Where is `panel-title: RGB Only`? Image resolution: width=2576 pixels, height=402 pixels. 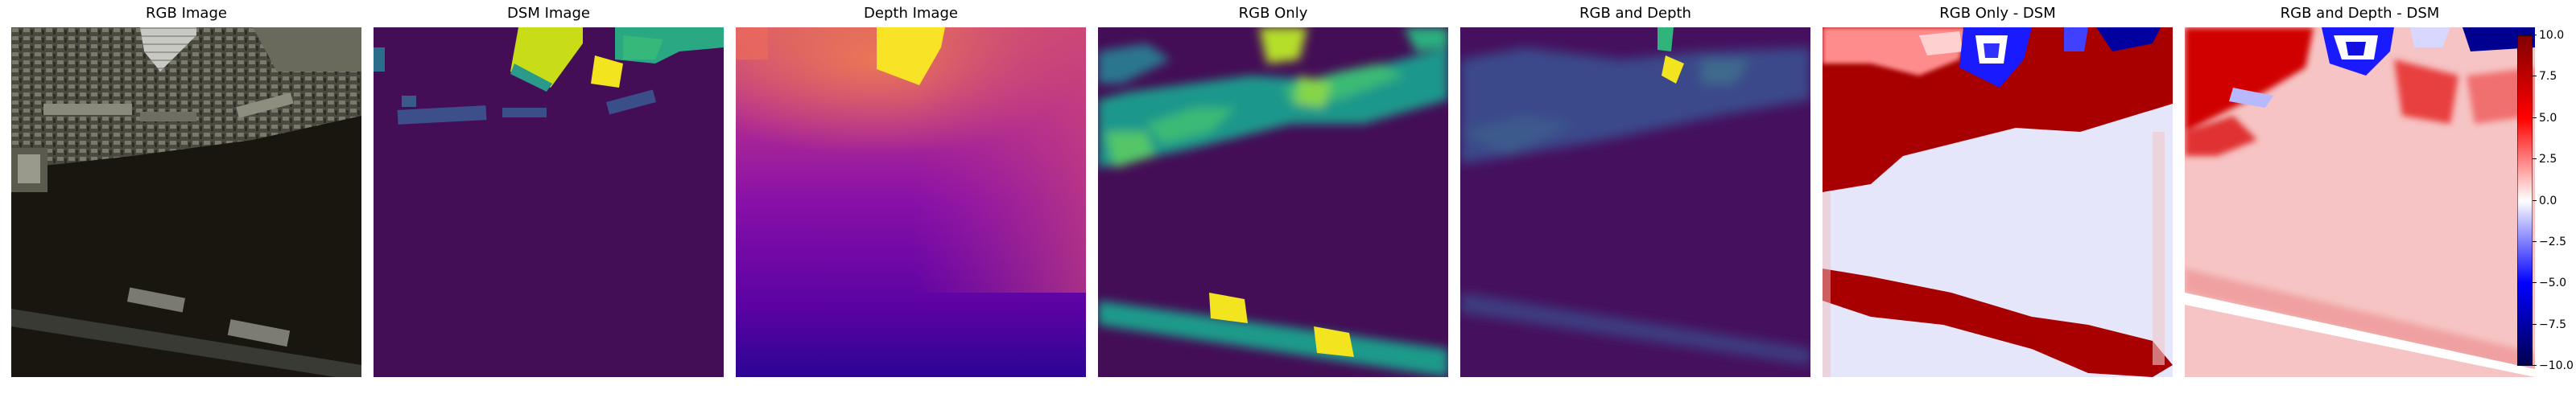
panel-title: RGB Only is located at coordinates (1273, 13).